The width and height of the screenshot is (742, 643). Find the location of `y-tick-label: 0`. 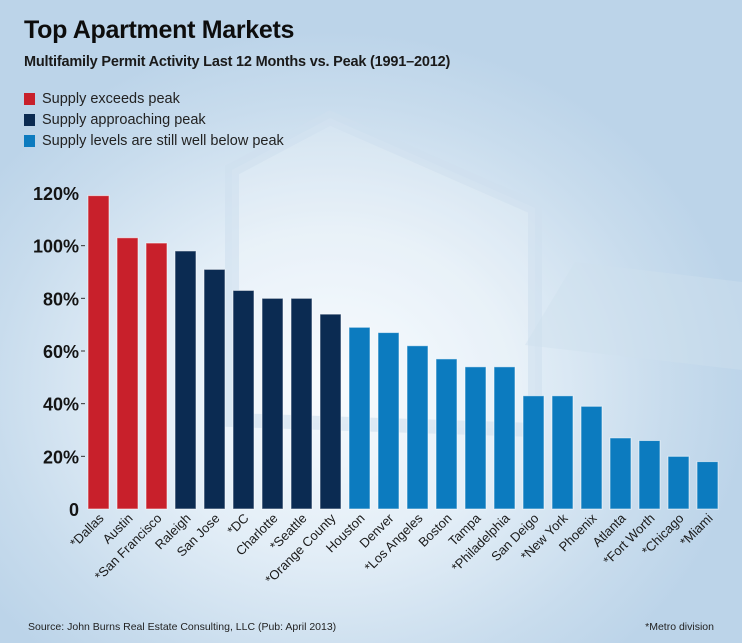

y-tick-label: 0 is located at coordinates (74, 510).